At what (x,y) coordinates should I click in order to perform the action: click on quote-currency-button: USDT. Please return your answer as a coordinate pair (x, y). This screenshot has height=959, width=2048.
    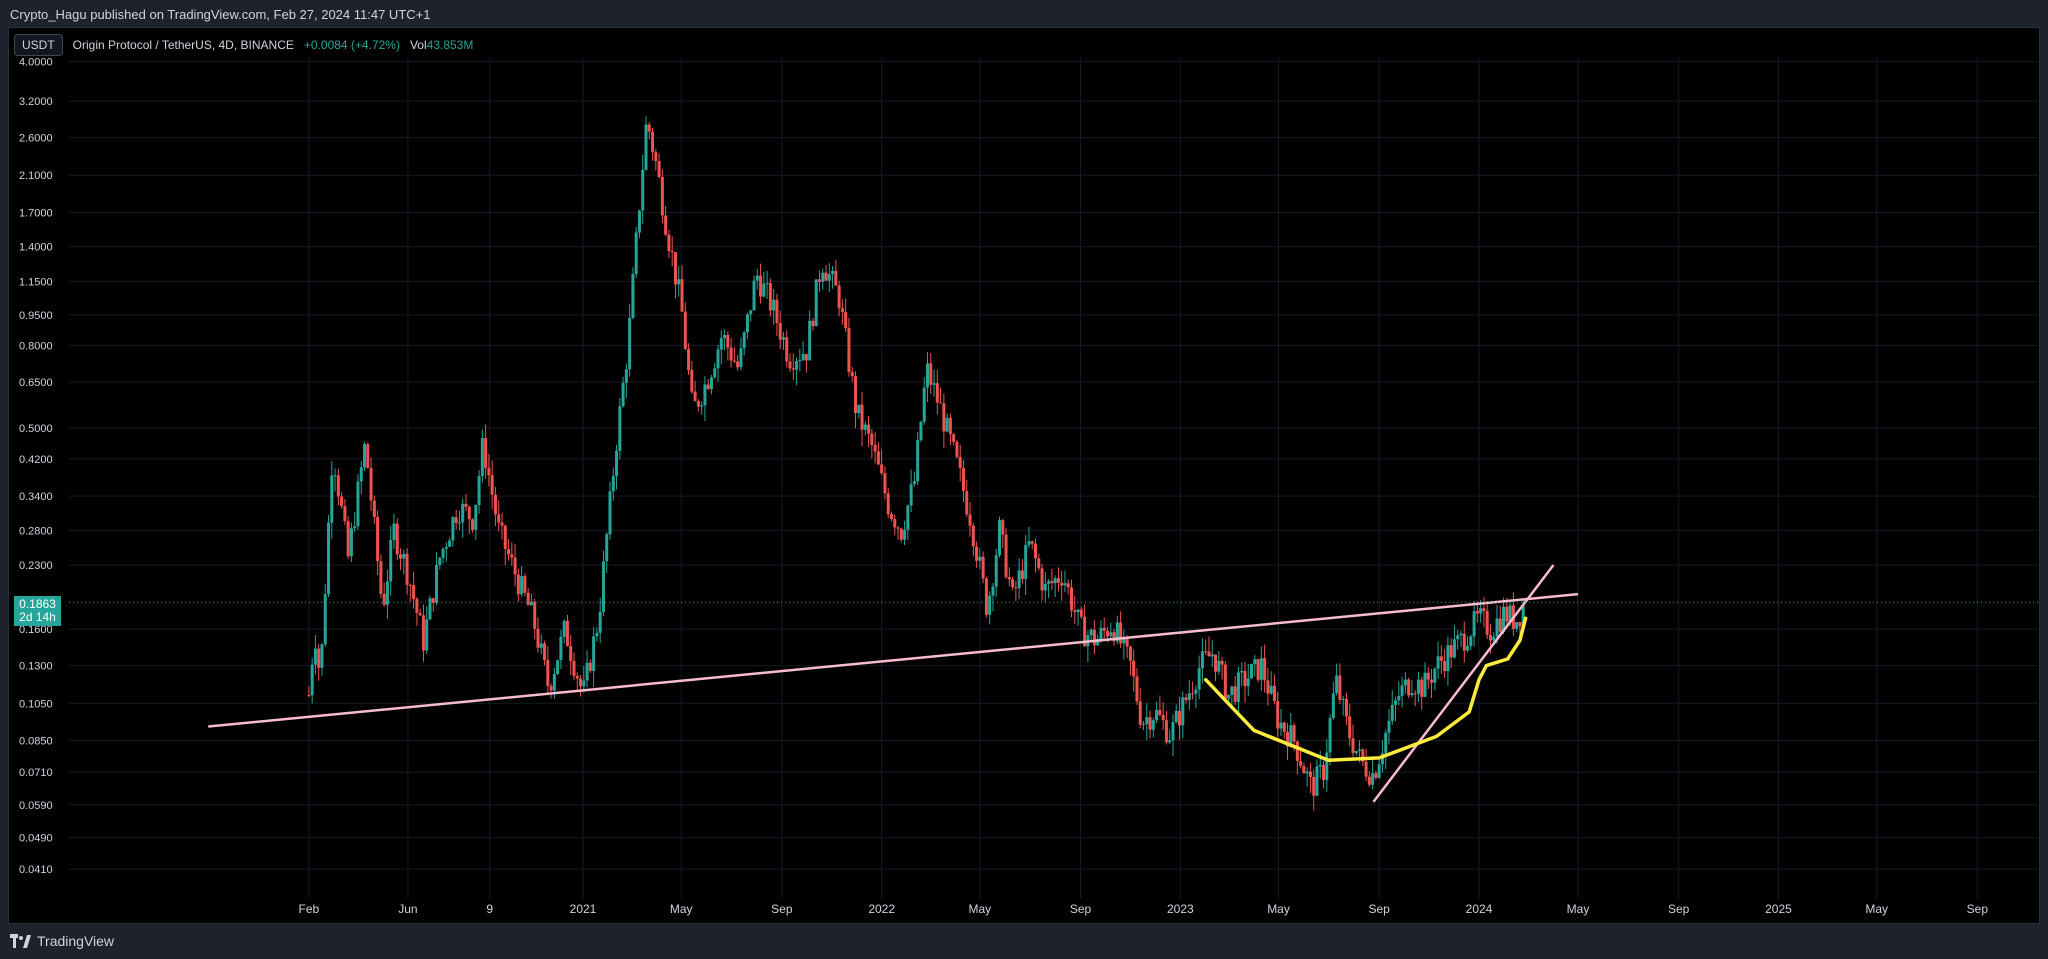
    Looking at the image, I should click on (38, 45).